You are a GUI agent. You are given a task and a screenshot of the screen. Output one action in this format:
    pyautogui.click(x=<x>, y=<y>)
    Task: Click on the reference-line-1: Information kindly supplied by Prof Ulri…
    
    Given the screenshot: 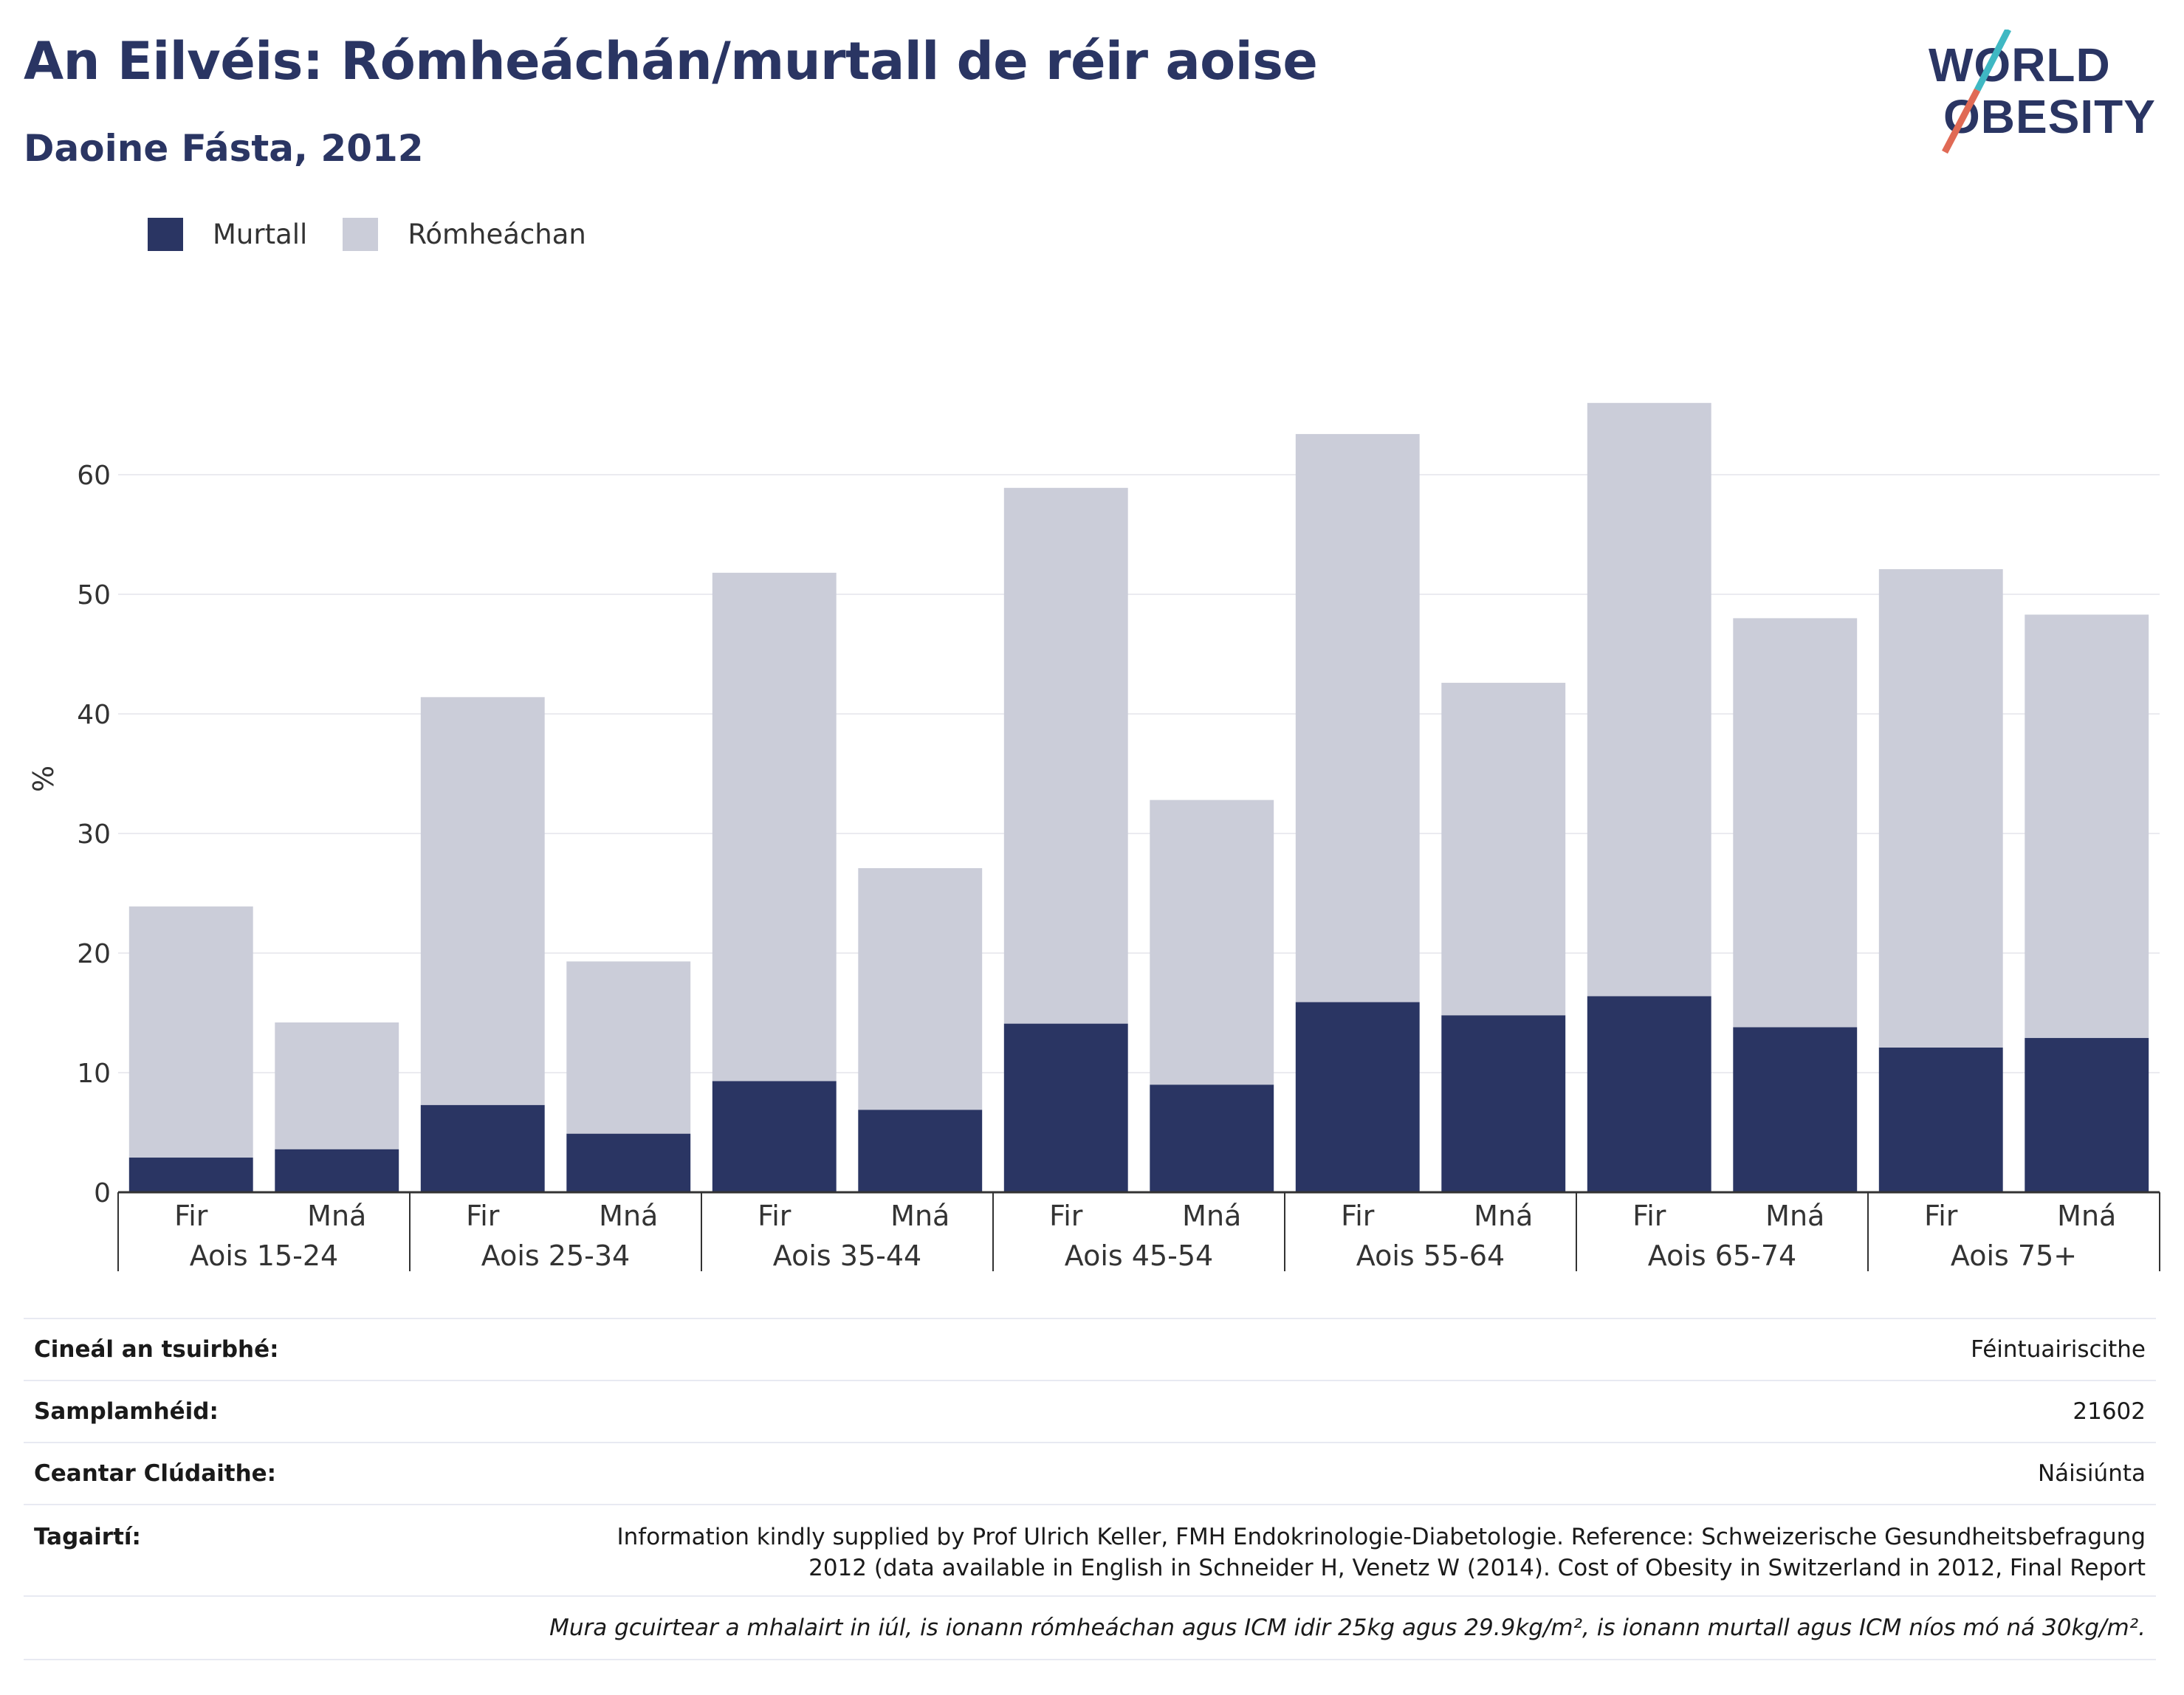 What is the action you would take?
    pyautogui.click(x=1382, y=1537)
    